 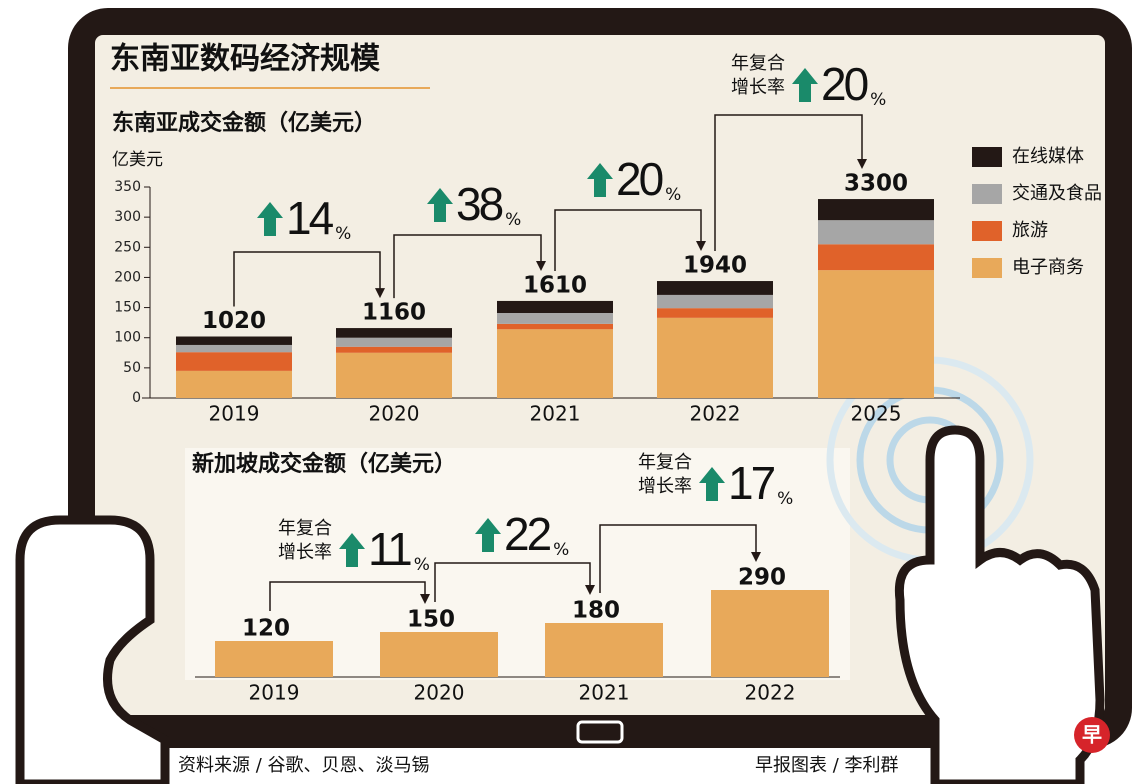 I want to click on x-tick-label: 2025, so click(x=876, y=414).